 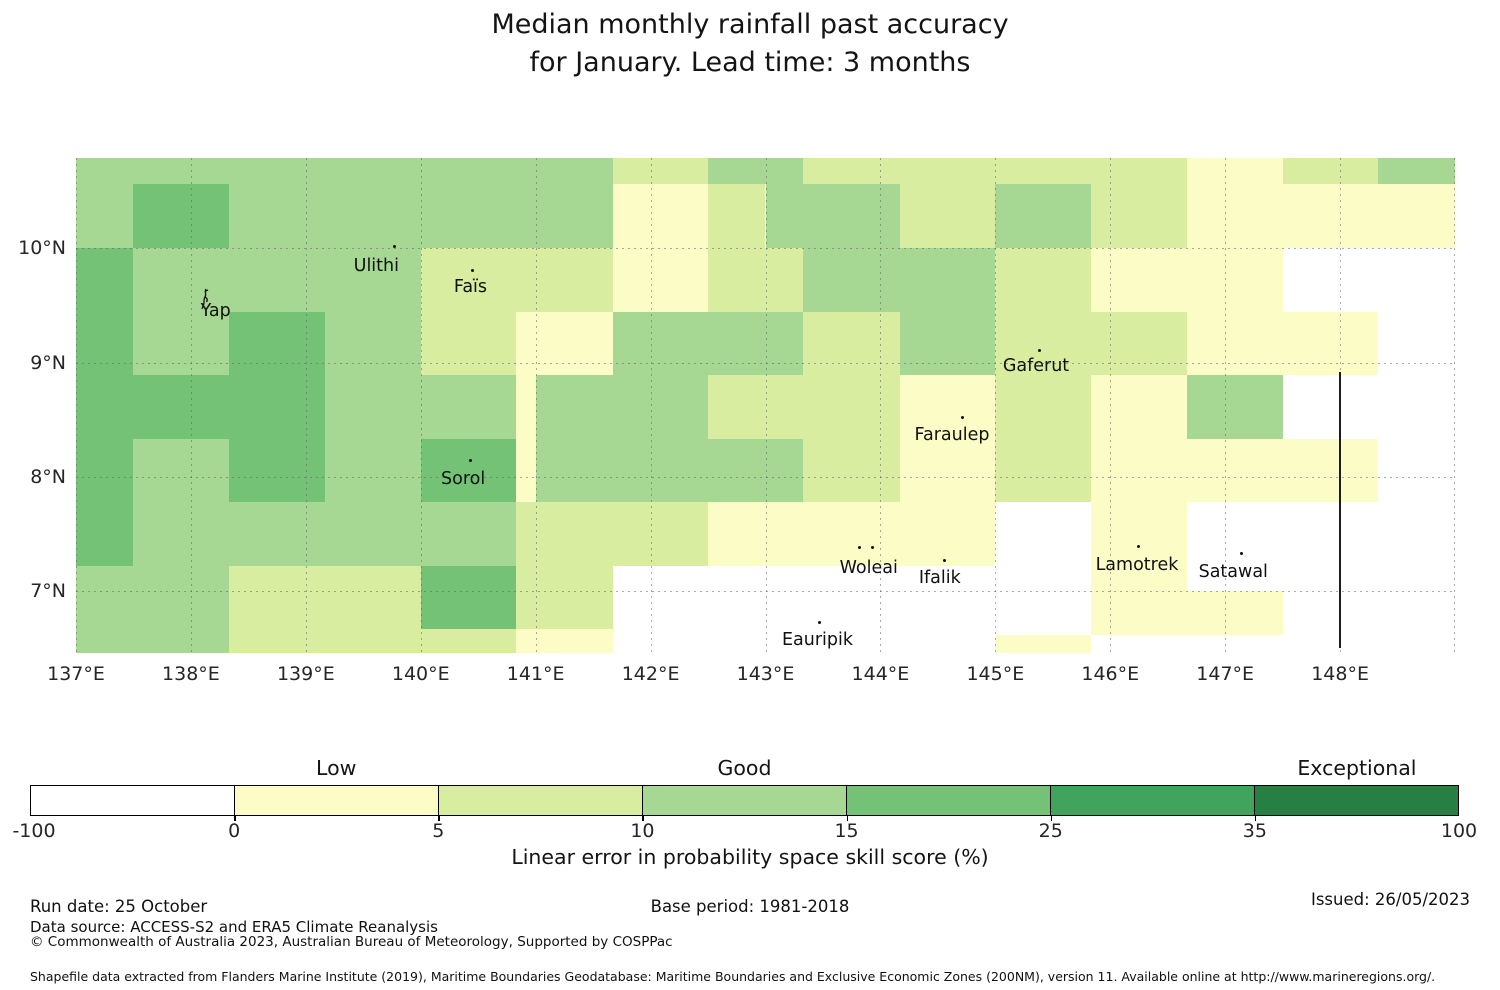 What do you see at coordinates (336, 768) in the screenshot?
I see `colorbar-category-low: Low` at bounding box center [336, 768].